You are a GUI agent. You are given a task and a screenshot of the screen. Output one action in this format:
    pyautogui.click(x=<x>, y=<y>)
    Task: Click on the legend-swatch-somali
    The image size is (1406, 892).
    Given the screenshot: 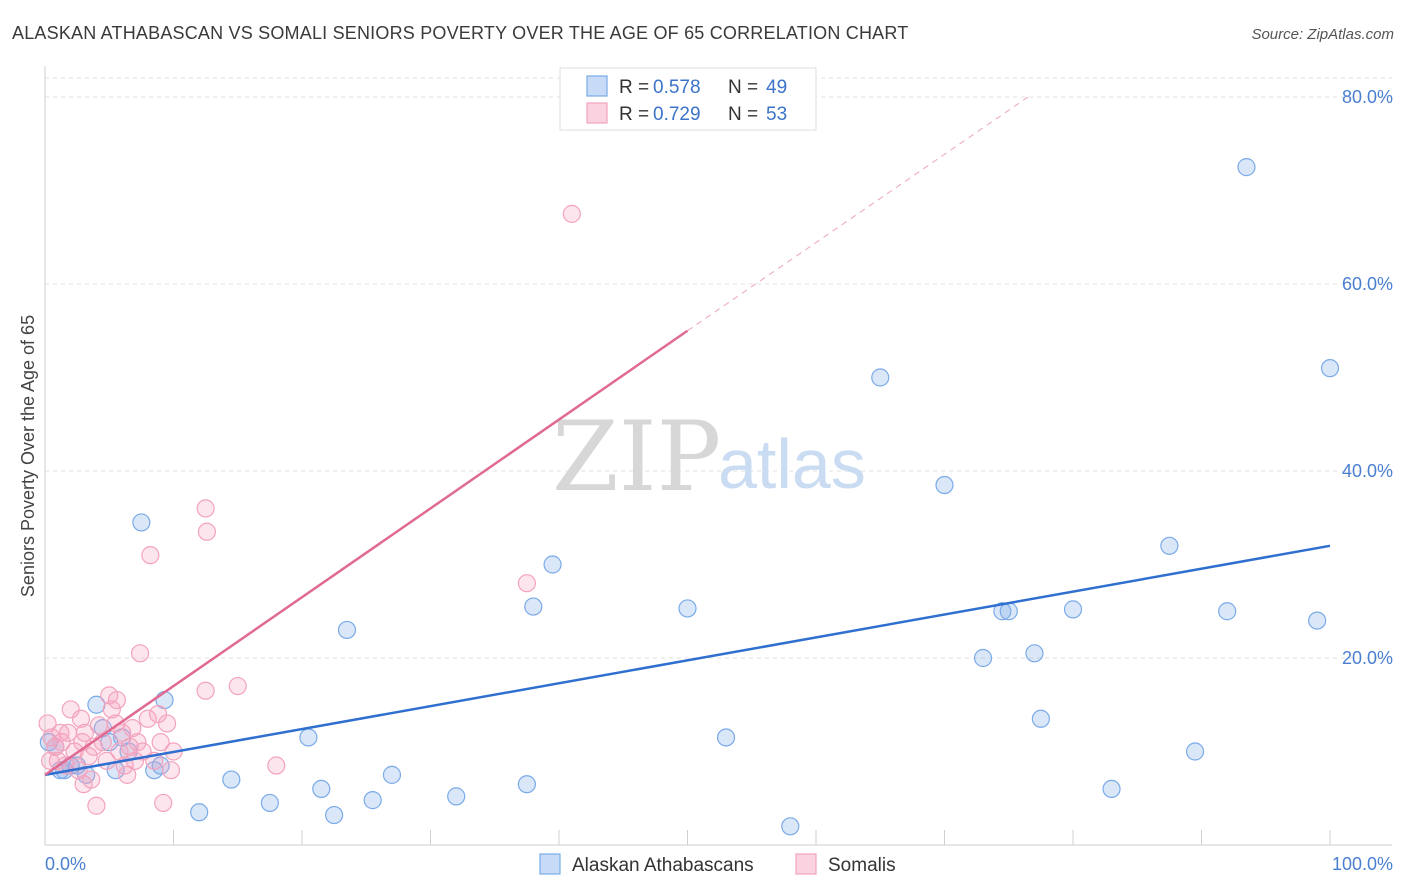 What is the action you would take?
    pyautogui.click(x=597, y=113)
    